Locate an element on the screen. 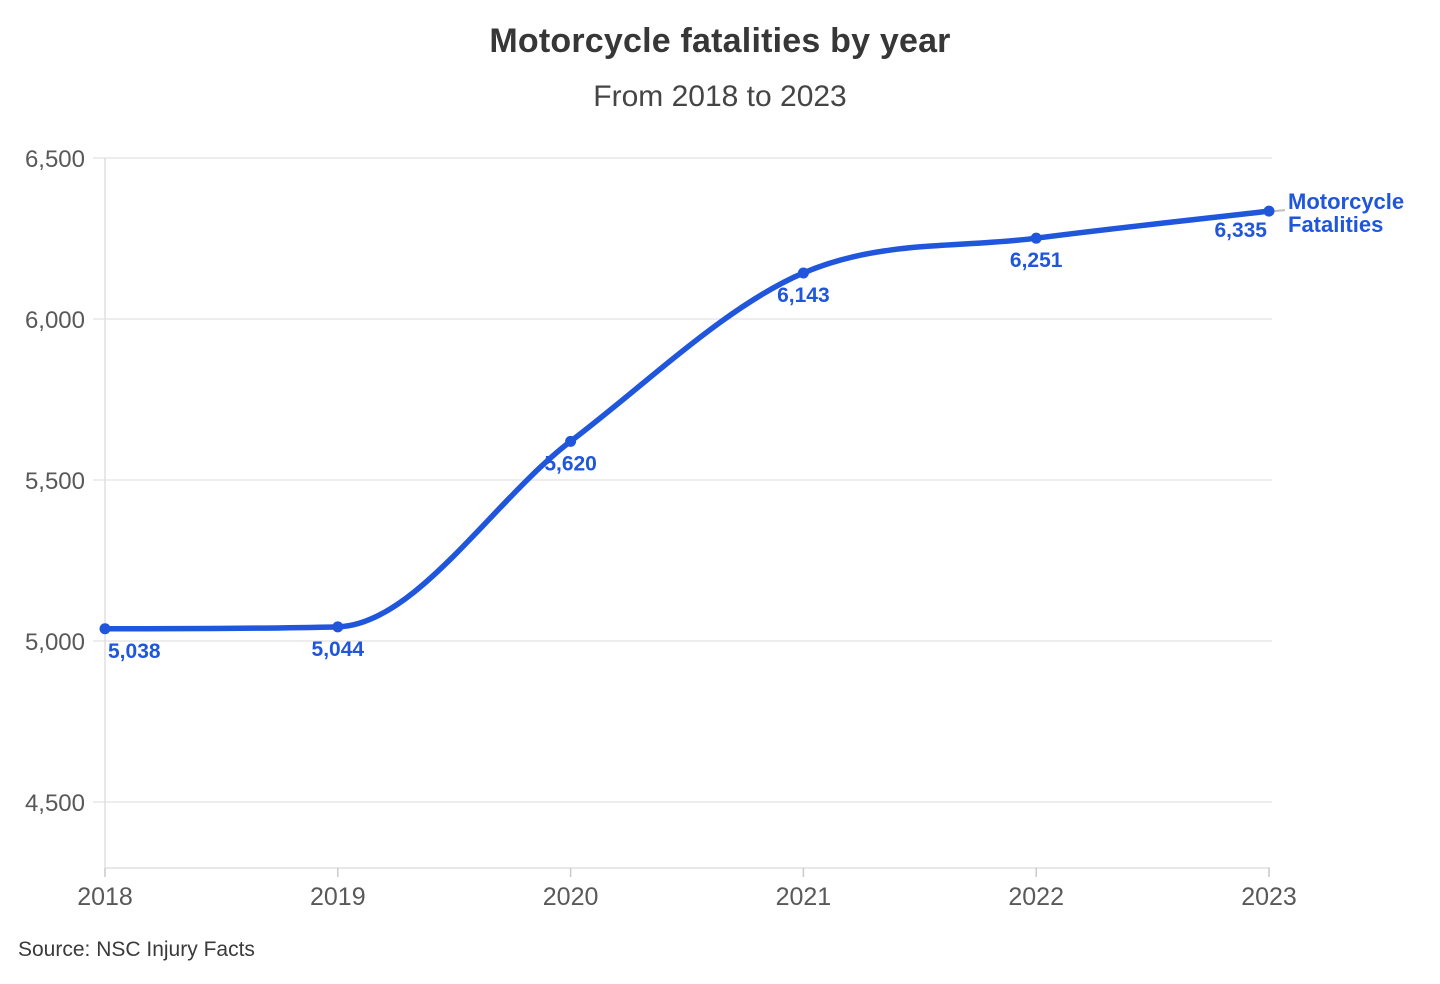  data-point-label: 5,620 is located at coordinates (570, 463).